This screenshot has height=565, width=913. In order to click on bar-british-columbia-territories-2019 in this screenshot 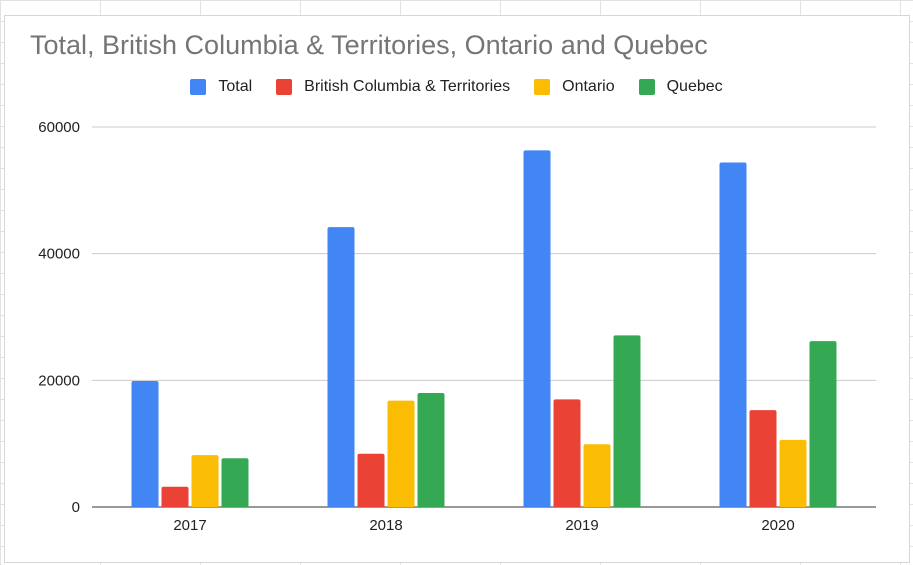, I will do `click(567, 453)`.